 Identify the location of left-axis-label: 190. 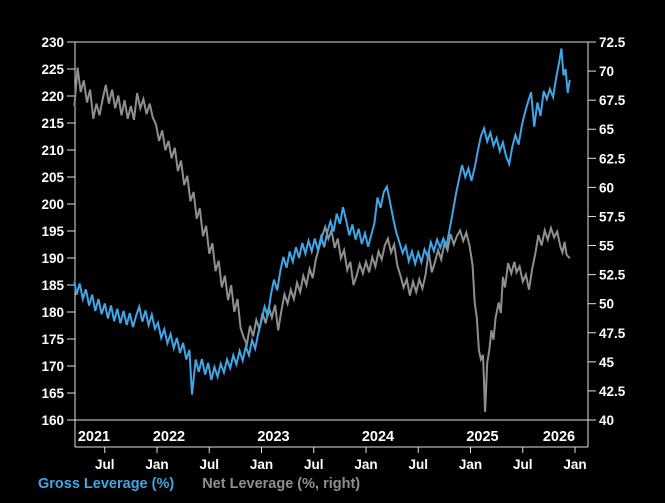
(52, 258).